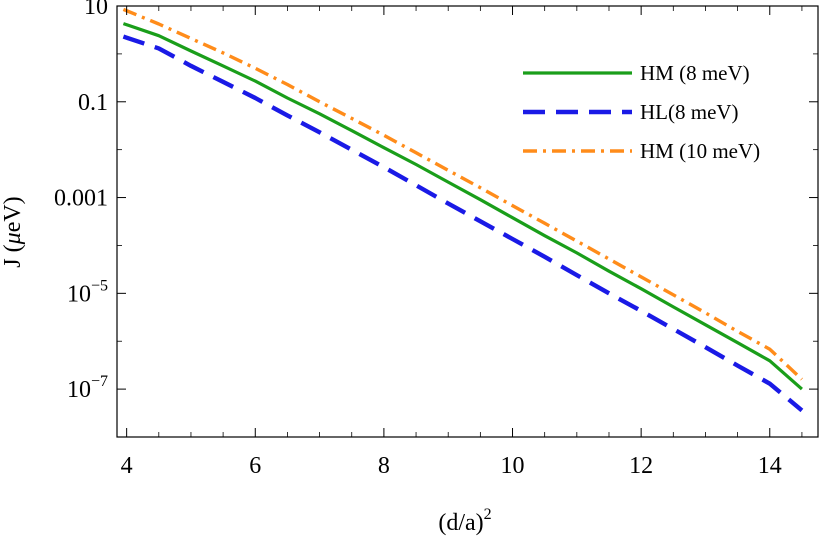 The image size is (822, 538). Describe the element at coordinates (488, 514) in the screenshot. I see `x-axis-title-superscript: 2` at that location.